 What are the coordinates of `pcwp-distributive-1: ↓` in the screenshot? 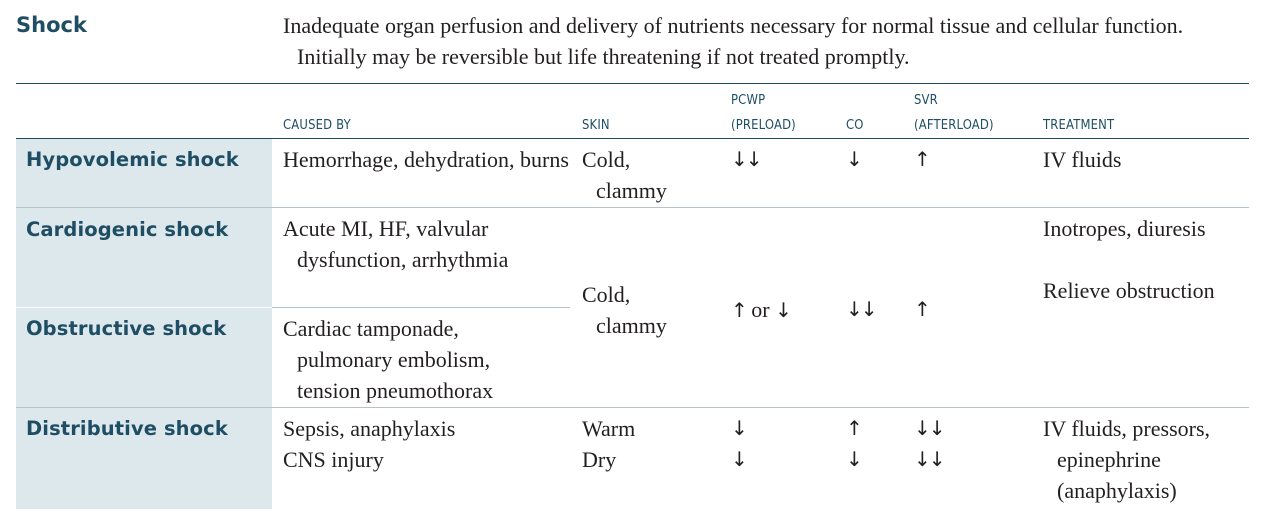 It's located at (739, 428).